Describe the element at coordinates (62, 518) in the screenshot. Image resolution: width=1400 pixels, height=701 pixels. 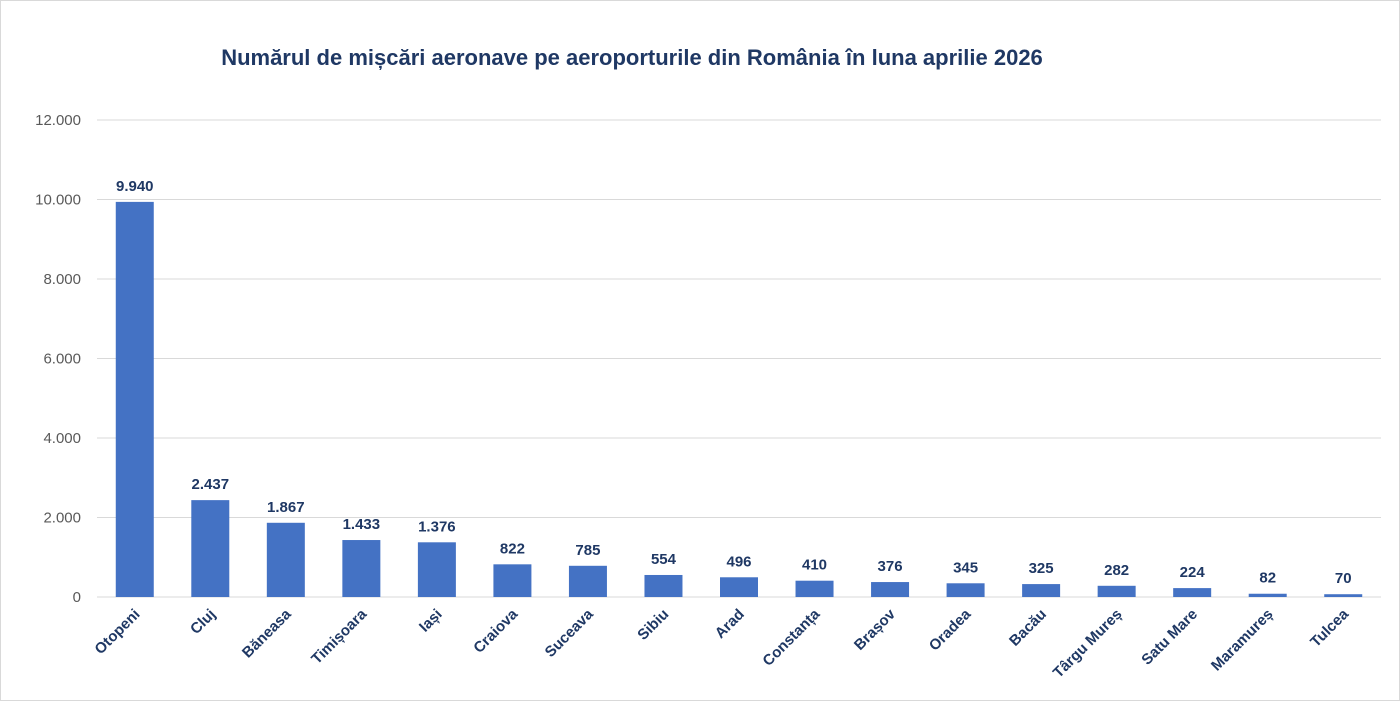
I see `y-tick-label: 2.000` at that location.